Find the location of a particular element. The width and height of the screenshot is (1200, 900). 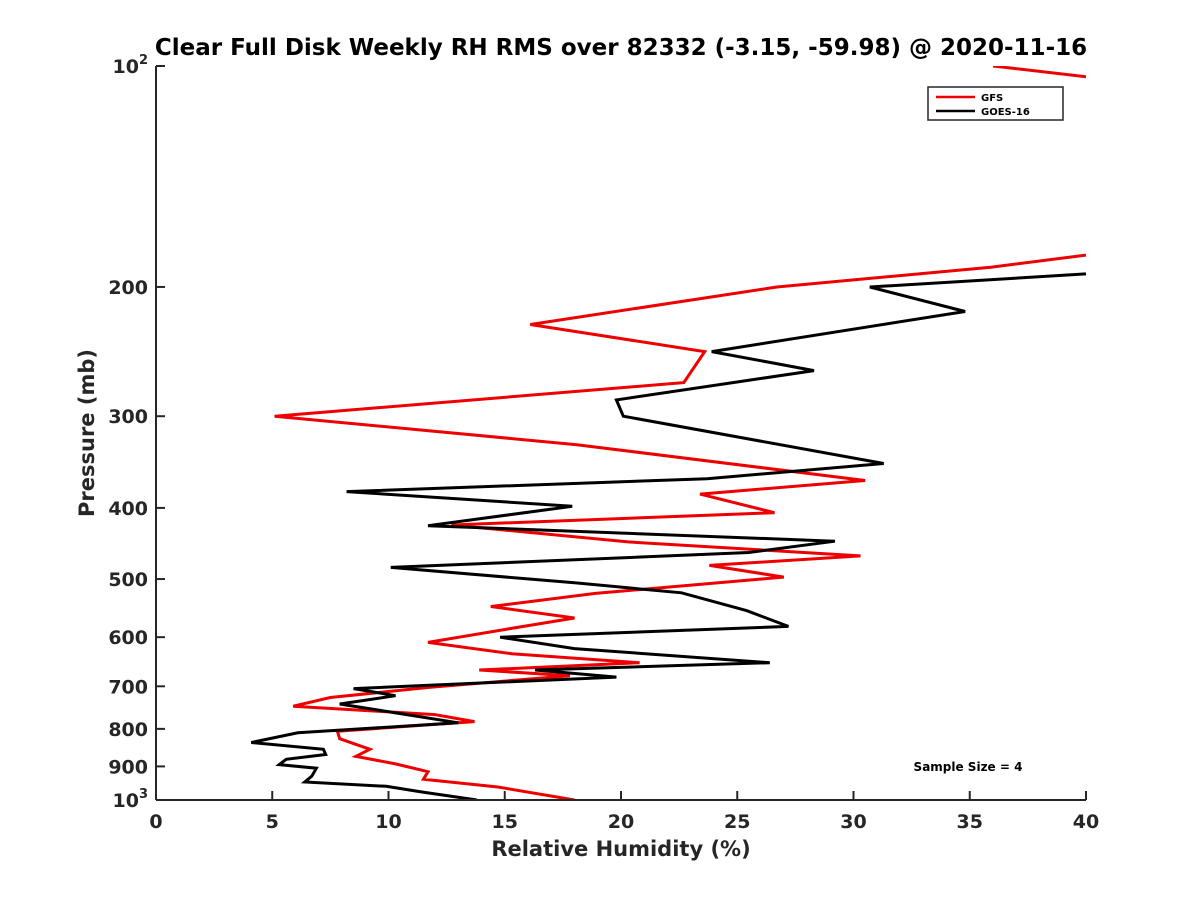

x-tick-label: 0 is located at coordinates (155, 822).